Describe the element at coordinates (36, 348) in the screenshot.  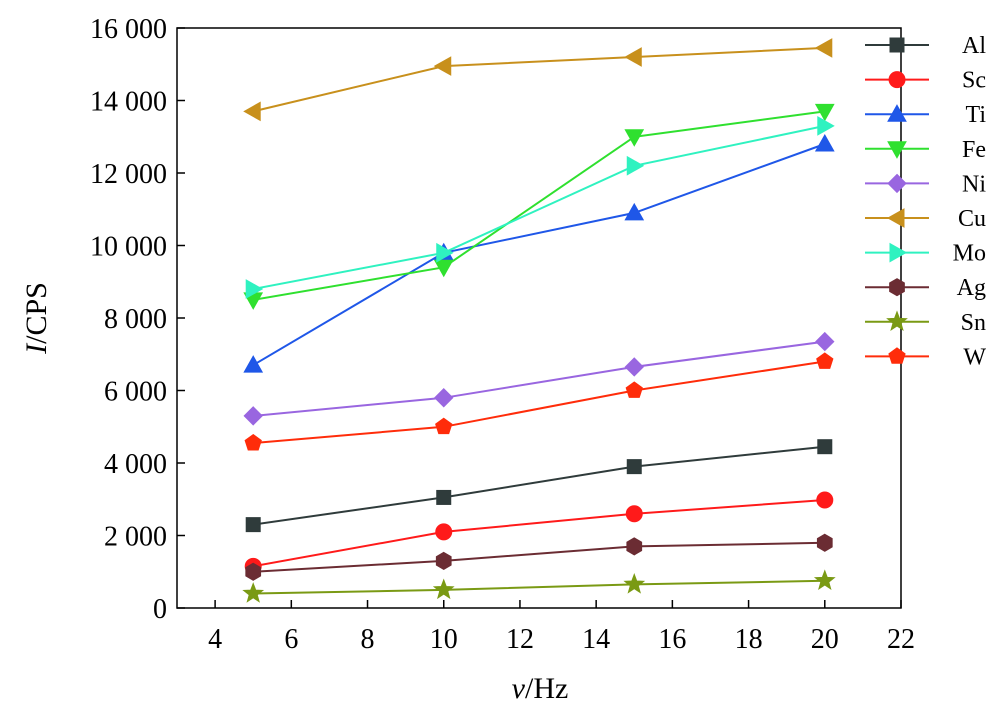
I see `y-axis-title-var: I` at that location.